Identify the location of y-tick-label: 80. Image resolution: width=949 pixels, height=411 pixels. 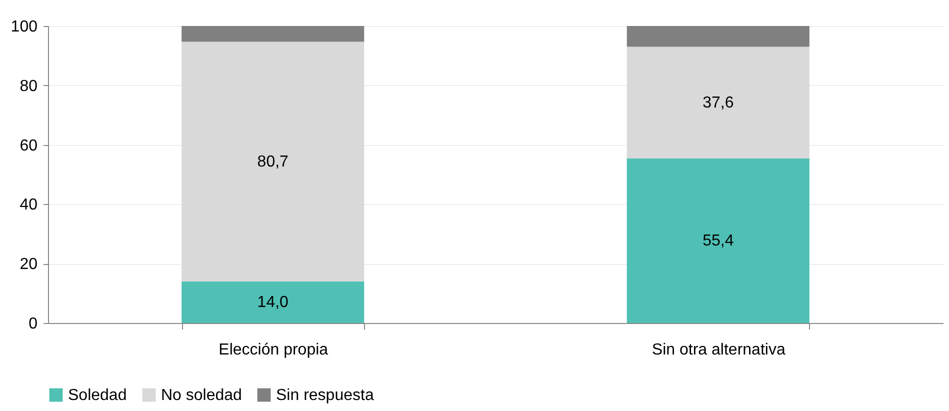
(29, 86).